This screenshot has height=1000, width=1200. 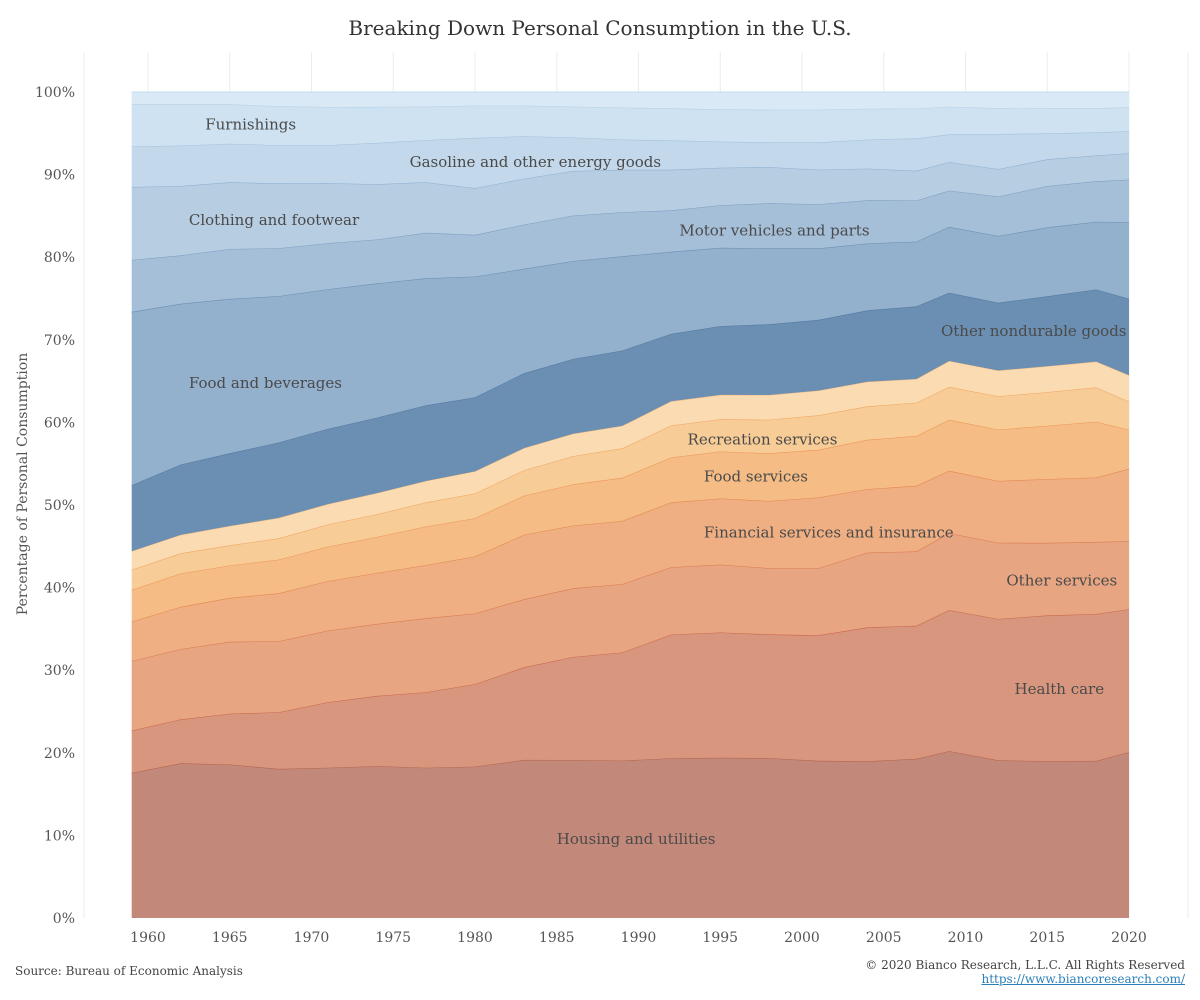 What do you see at coordinates (59, 589) in the screenshot?
I see `y-tick-label: 40%` at bounding box center [59, 589].